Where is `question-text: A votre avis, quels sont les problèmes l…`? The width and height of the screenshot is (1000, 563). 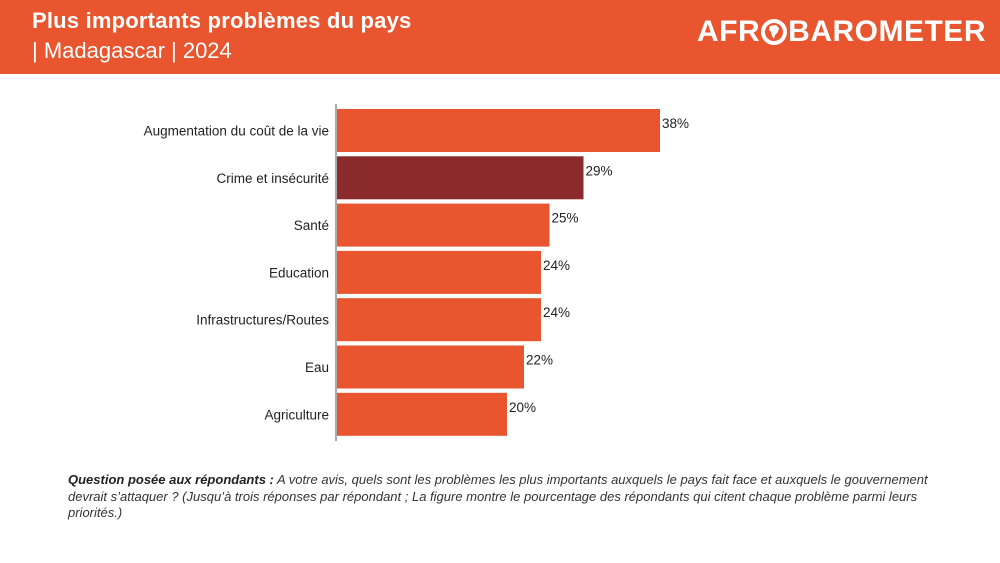 question-text: A votre avis, quels sont les problèmes l… is located at coordinates (498, 496).